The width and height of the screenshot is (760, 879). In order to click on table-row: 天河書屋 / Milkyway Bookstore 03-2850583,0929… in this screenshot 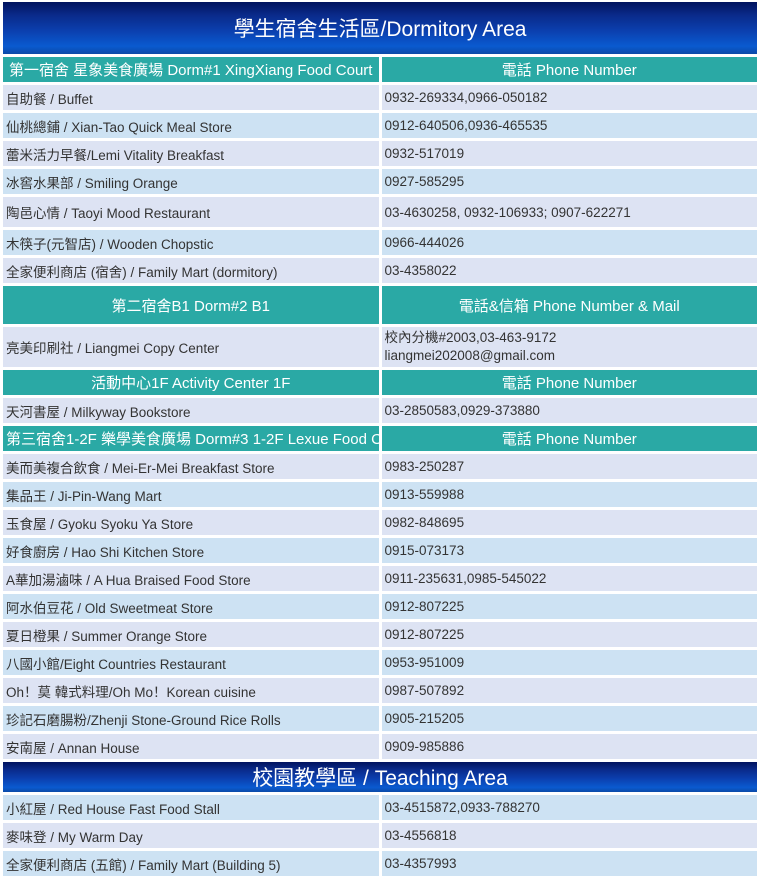, I will do `click(380, 410)`.